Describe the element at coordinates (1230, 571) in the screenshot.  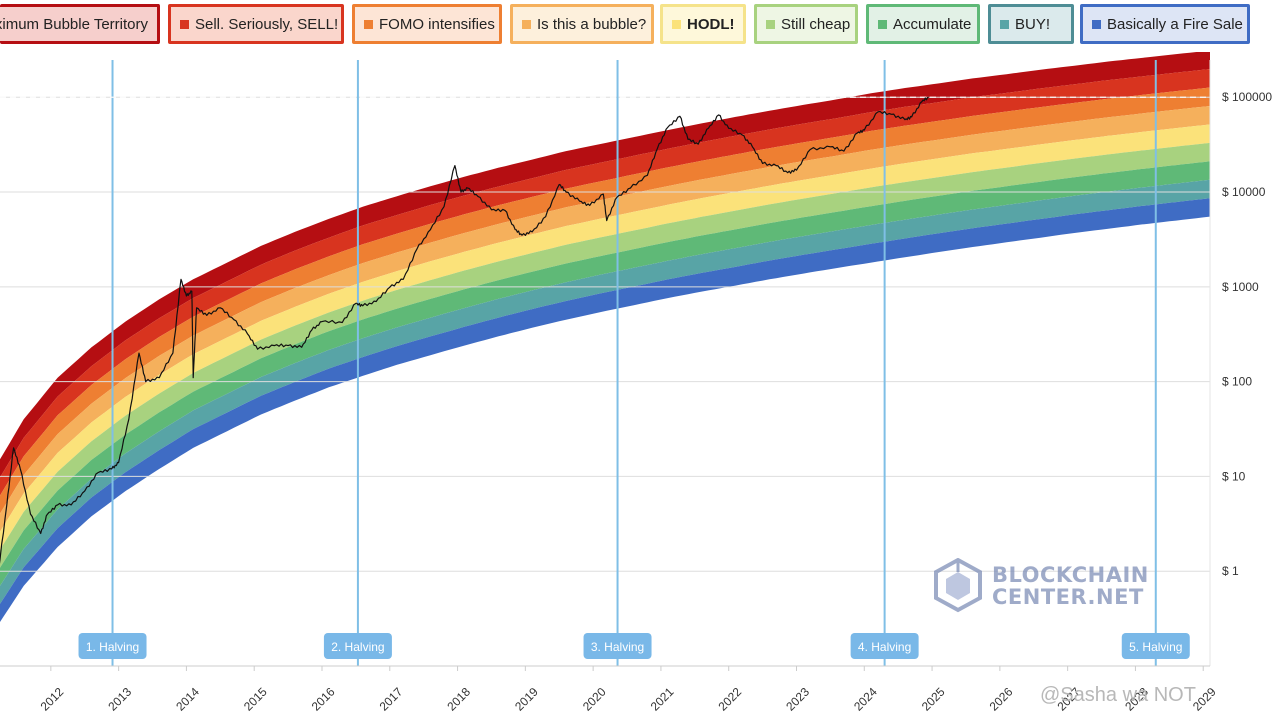
I see `y-tick-label: $ 1` at that location.